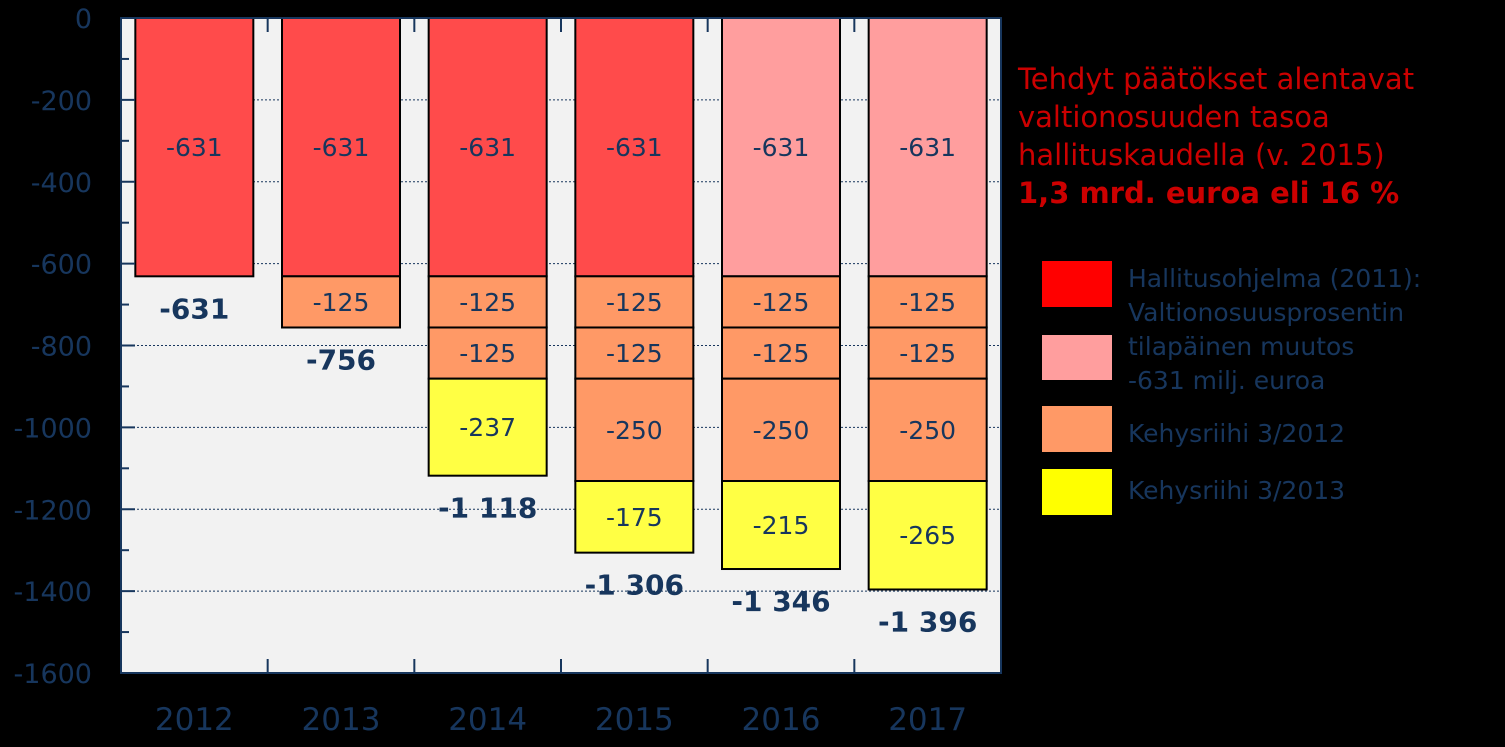 The width and height of the screenshot is (1505, 747). Describe the element at coordinates (781, 720) in the screenshot. I see `x-tick-label: 2016` at that location.